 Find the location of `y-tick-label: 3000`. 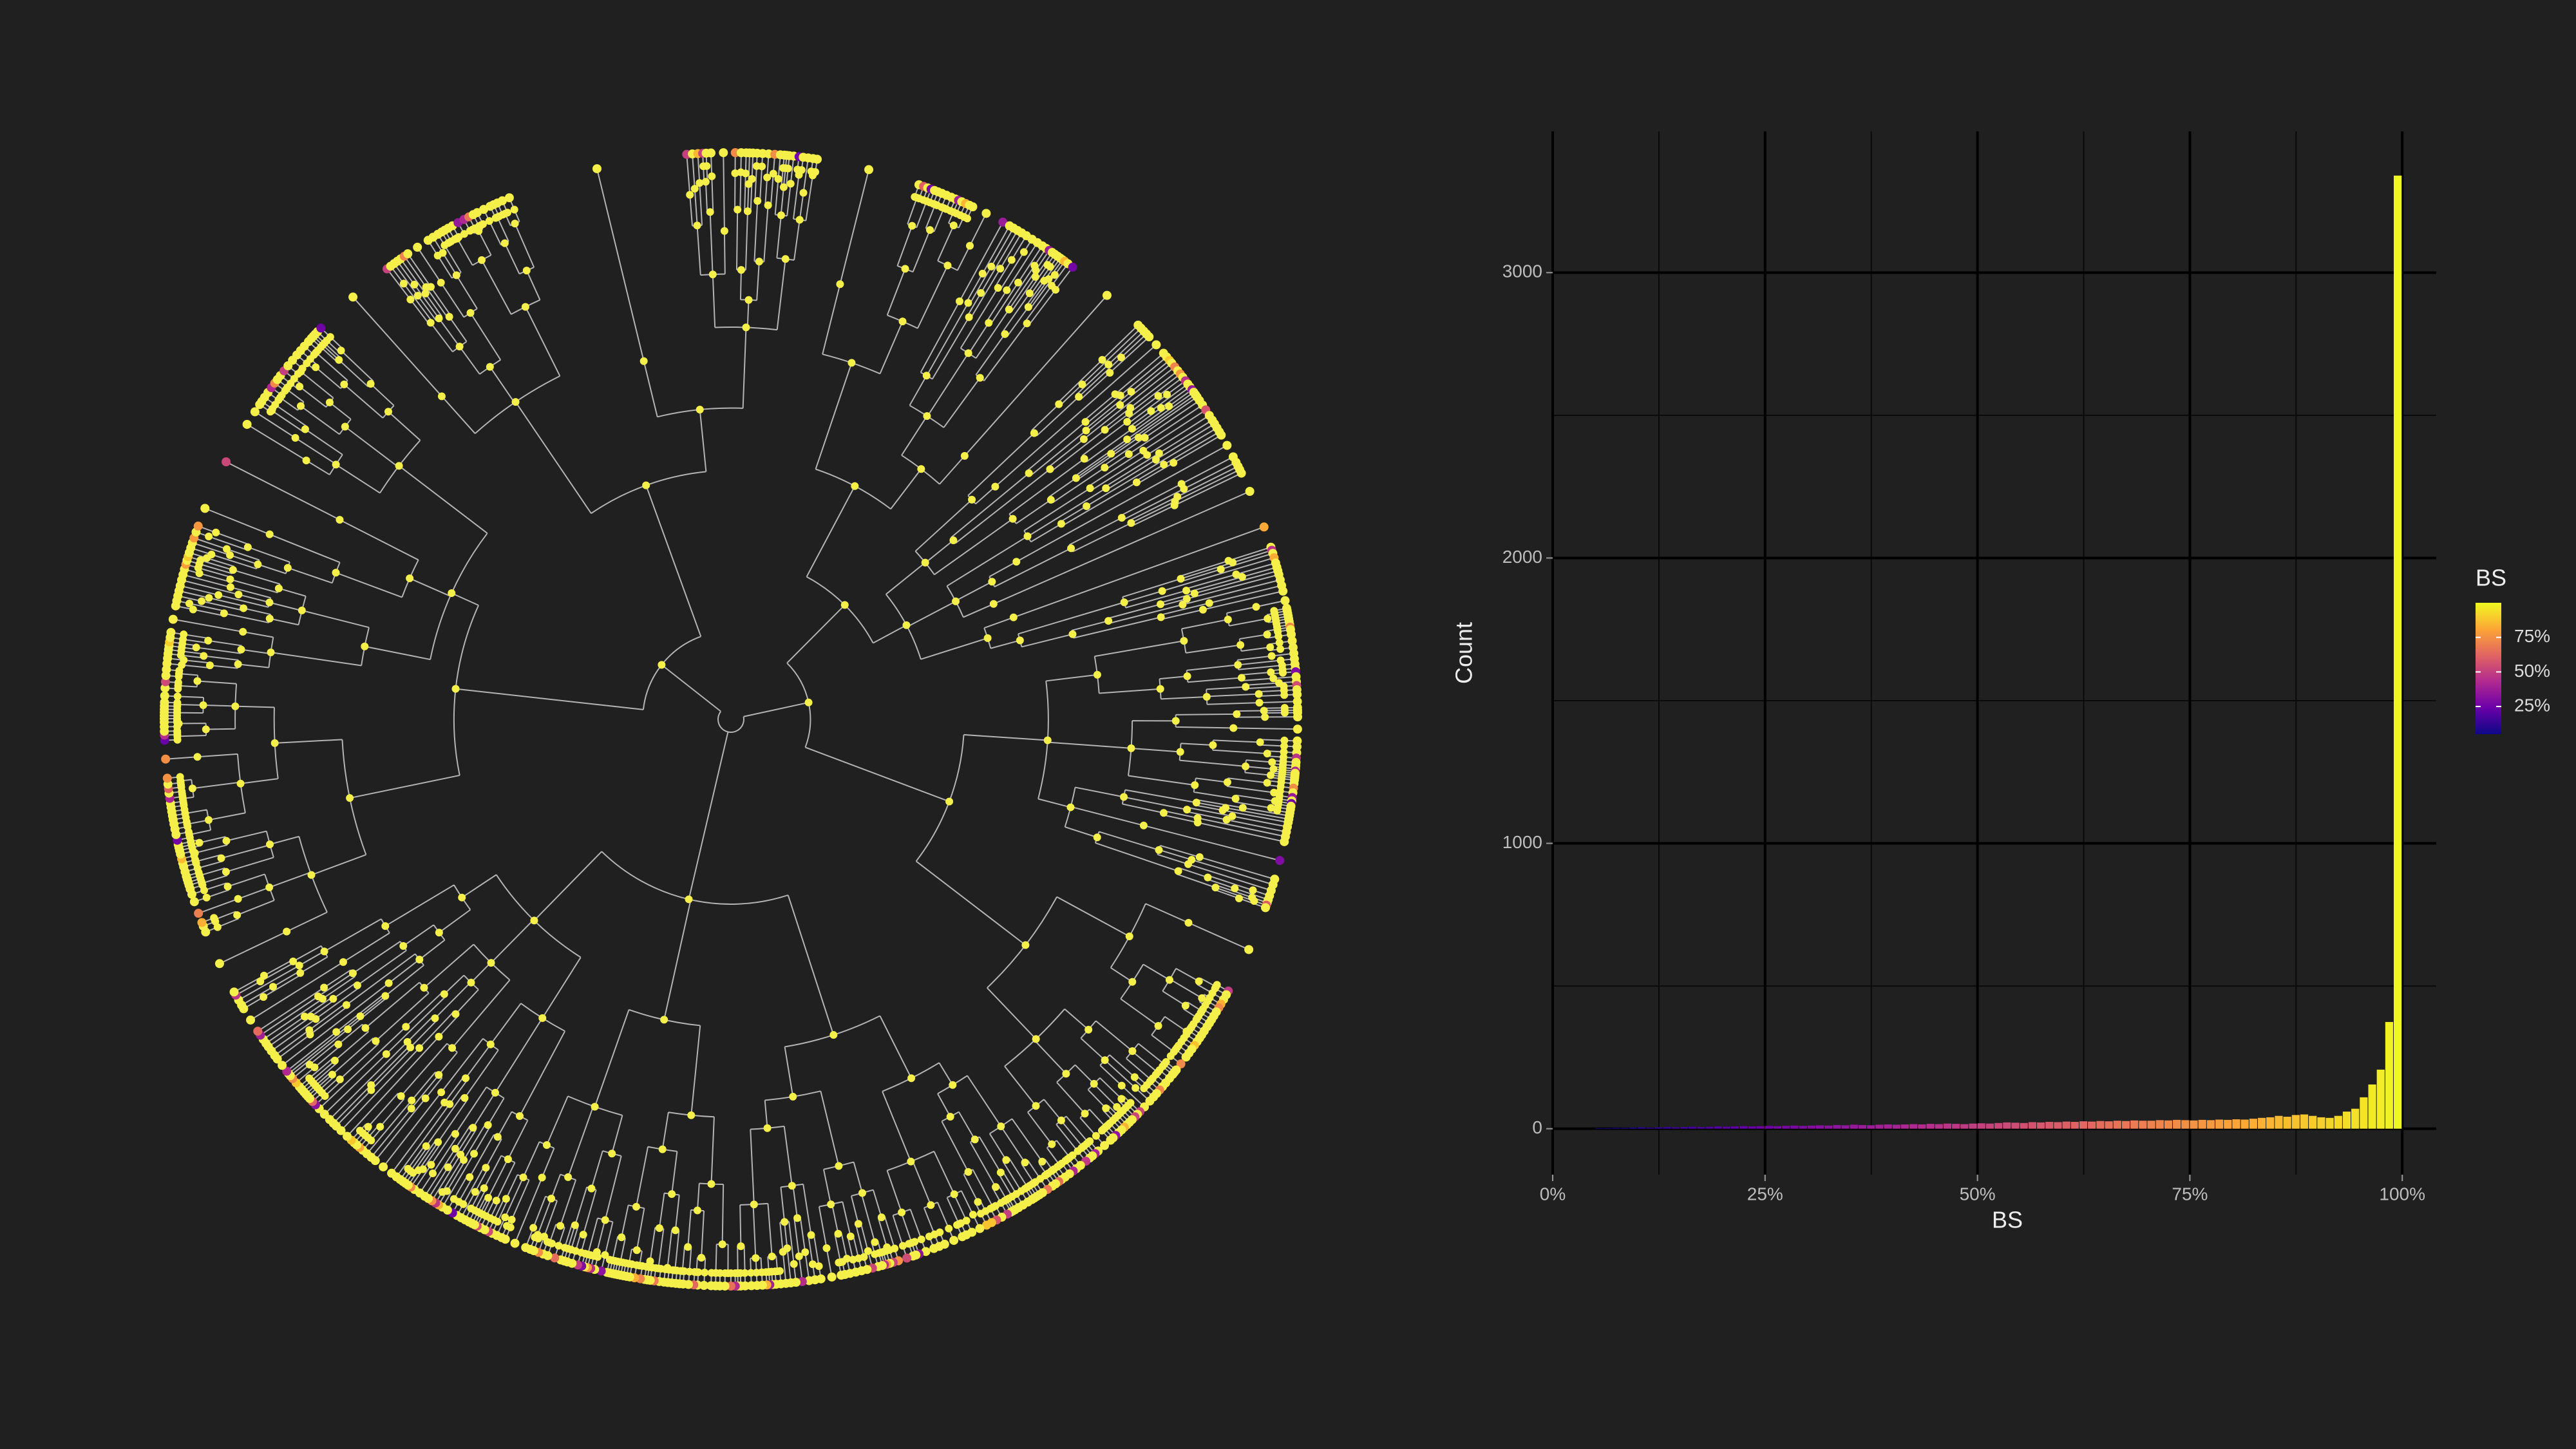

y-tick-label: 3000 is located at coordinates (1522, 271).